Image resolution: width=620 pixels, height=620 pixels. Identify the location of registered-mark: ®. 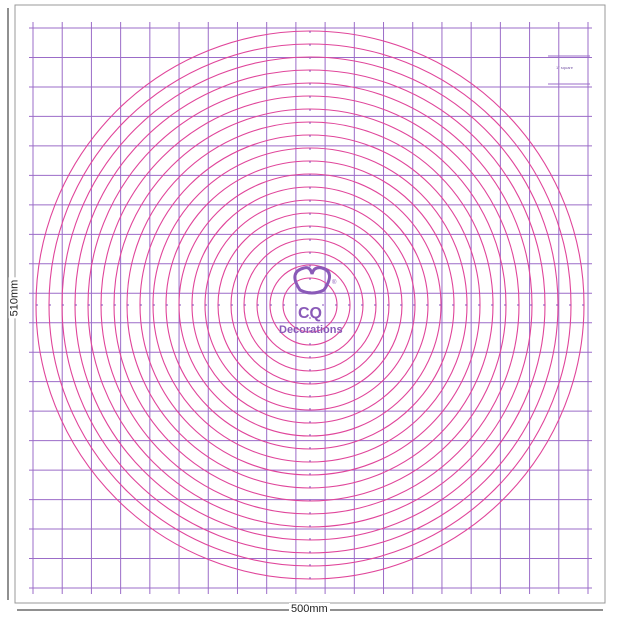
(334, 282).